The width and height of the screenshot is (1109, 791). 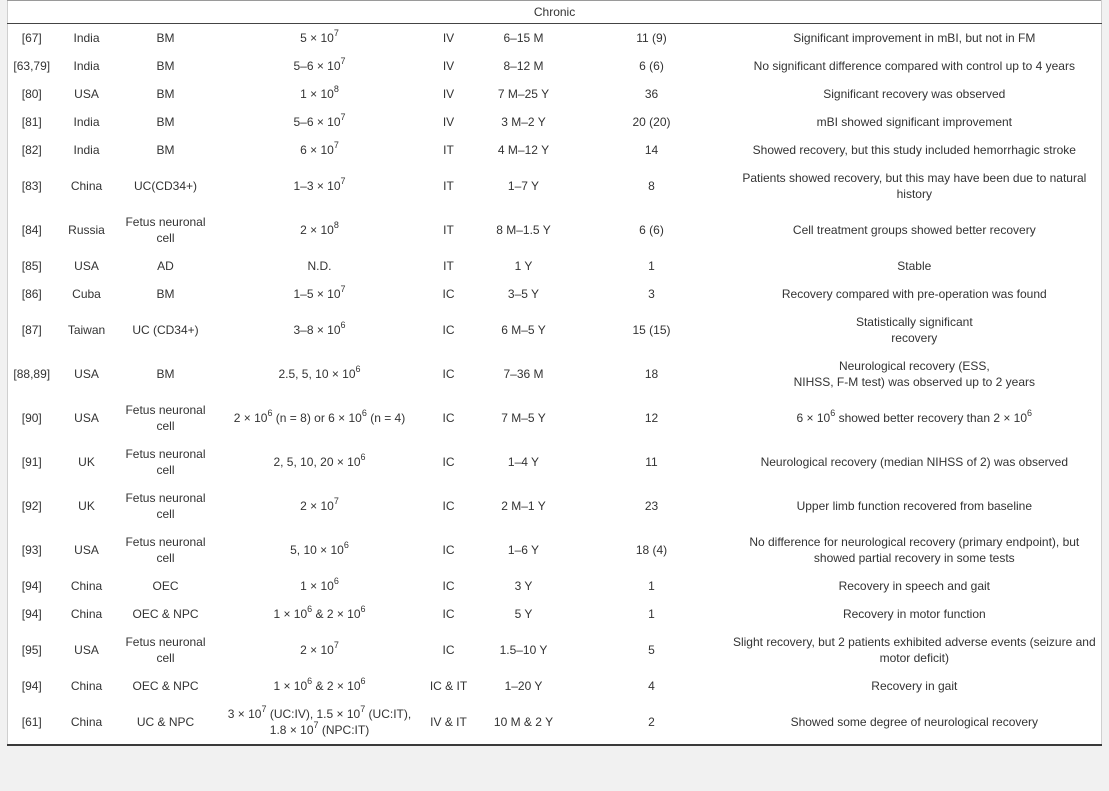 What do you see at coordinates (165, 686) in the screenshot?
I see `cell-type-cell: OEC & NPC` at bounding box center [165, 686].